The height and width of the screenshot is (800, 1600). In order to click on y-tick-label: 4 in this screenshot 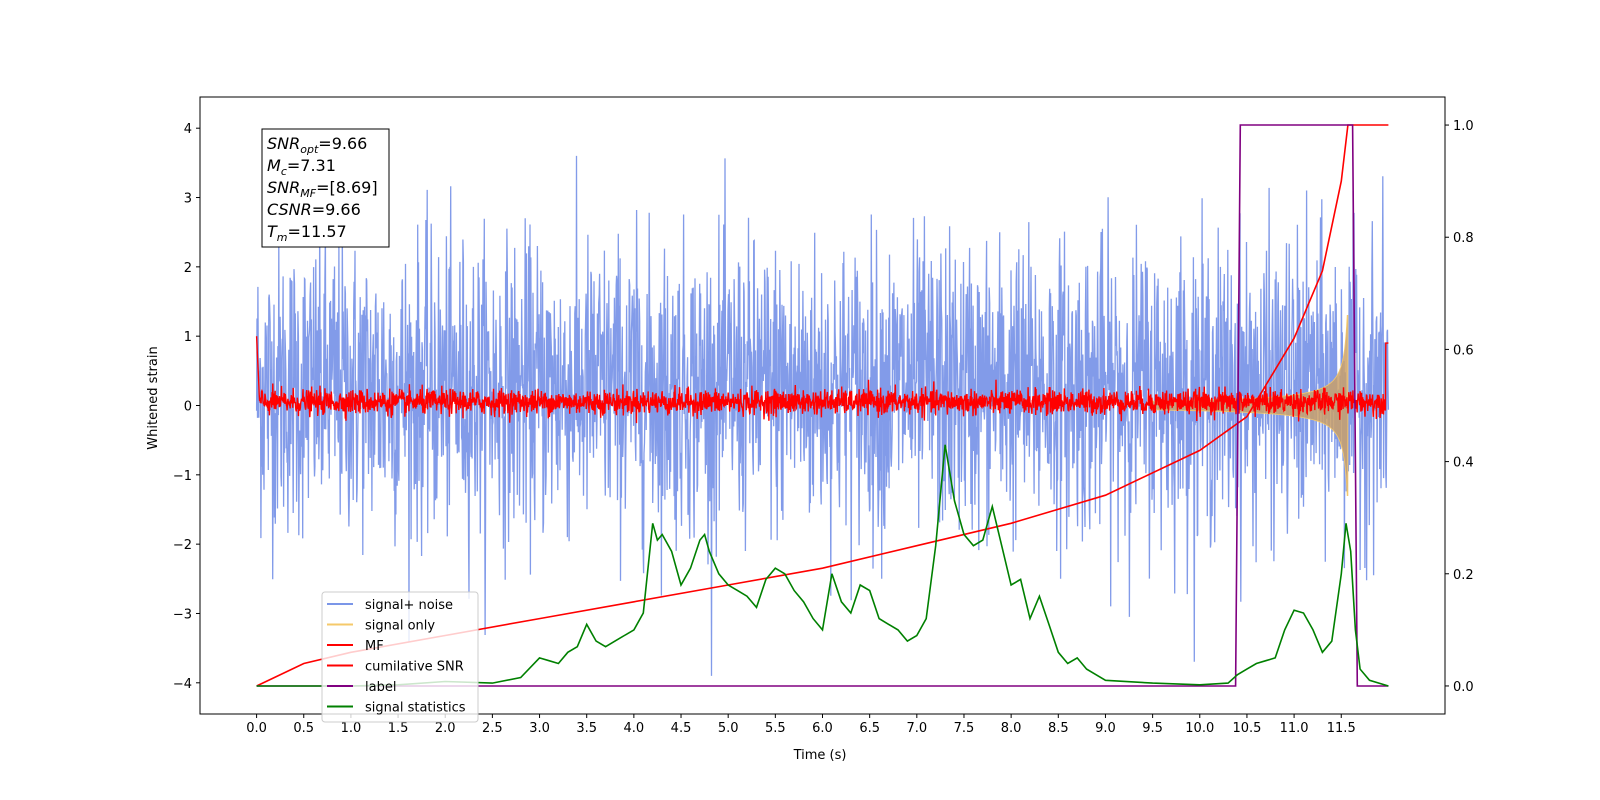, I will do `click(188, 129)`.